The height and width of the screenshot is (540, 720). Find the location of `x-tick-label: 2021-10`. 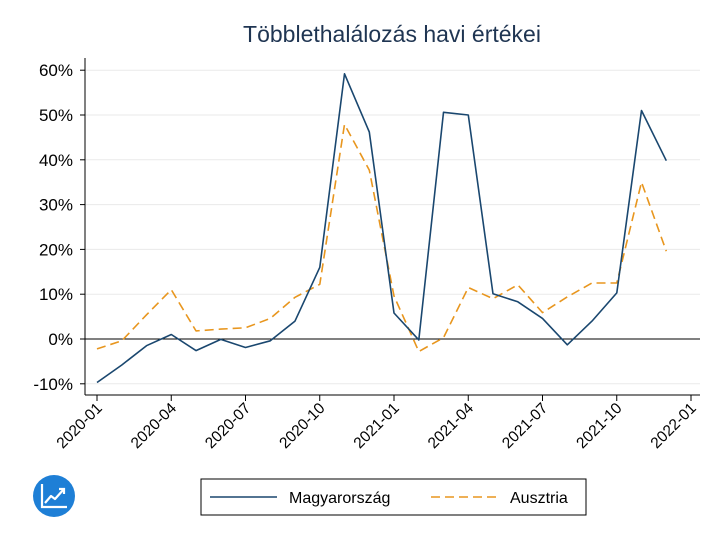

x-tick-label: 2021-10 is located at coordinates (599, 426).